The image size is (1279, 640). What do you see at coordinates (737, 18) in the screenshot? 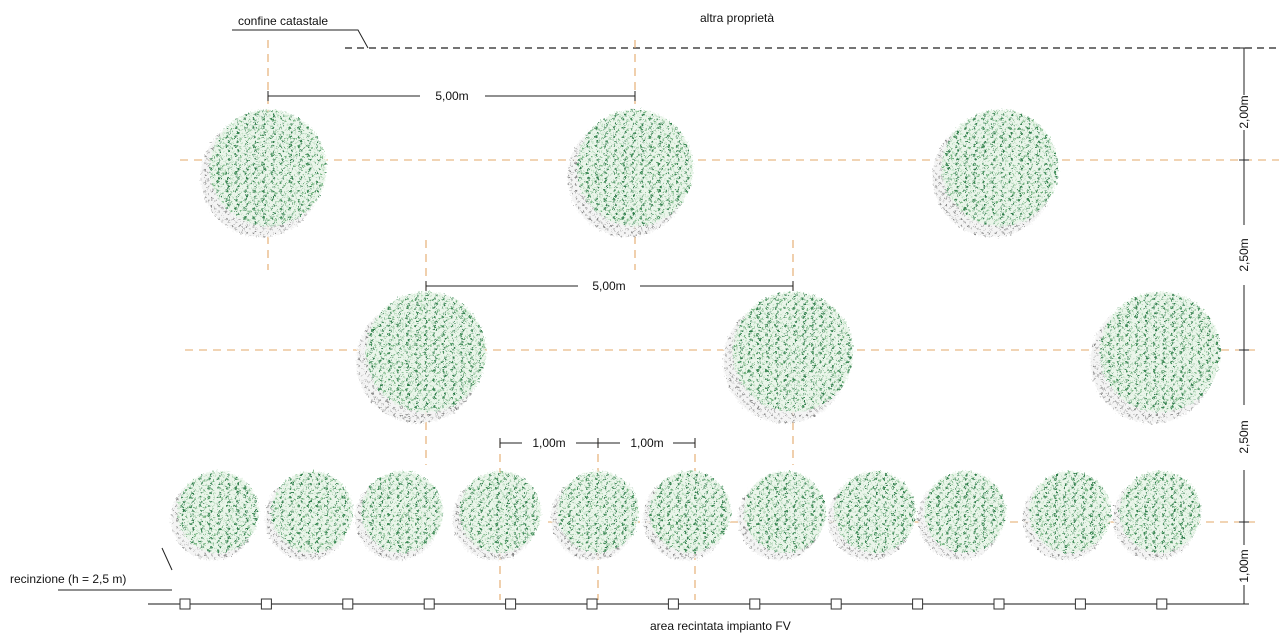
I see `other-property-label: altra proprietà` at bounding box center [737, 18].